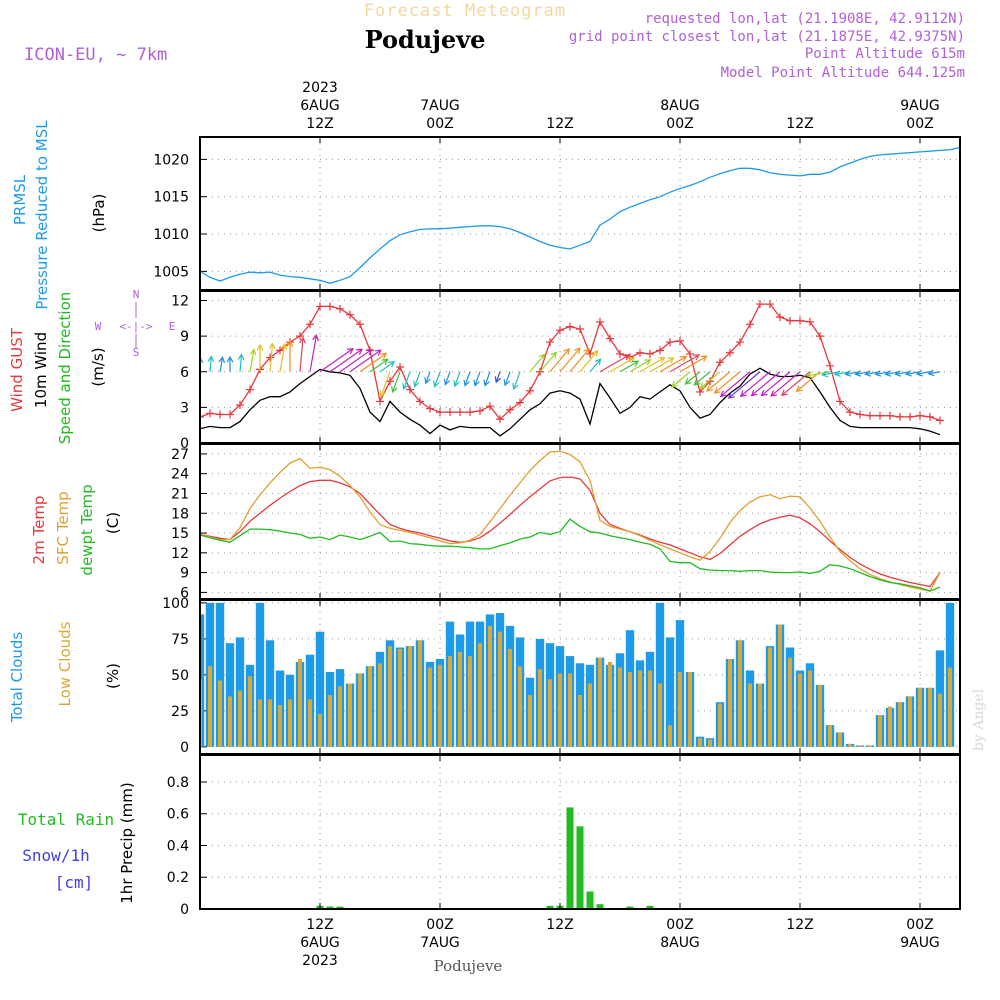 The height and width of the screenshot is (1000, 1000). What do you see at coordinates (465, 11) in the screenshot?
I see `product-title: Forecast Meteogram` at bounding box center [465, 11].